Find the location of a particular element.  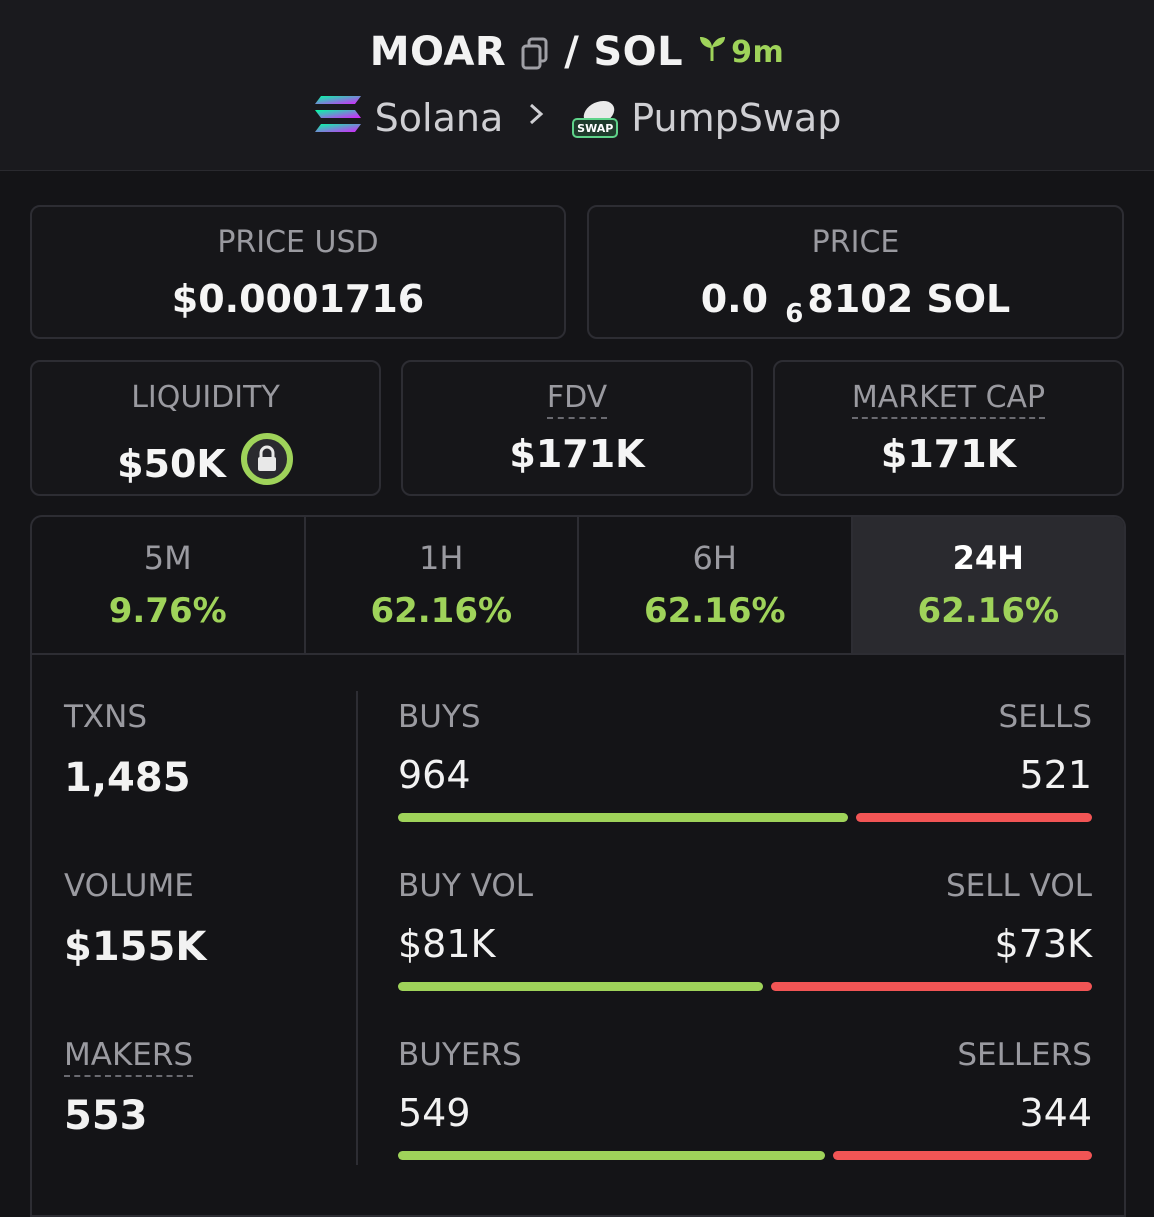

buyers-label: BUYERS is located at coordinates (460, 1055).